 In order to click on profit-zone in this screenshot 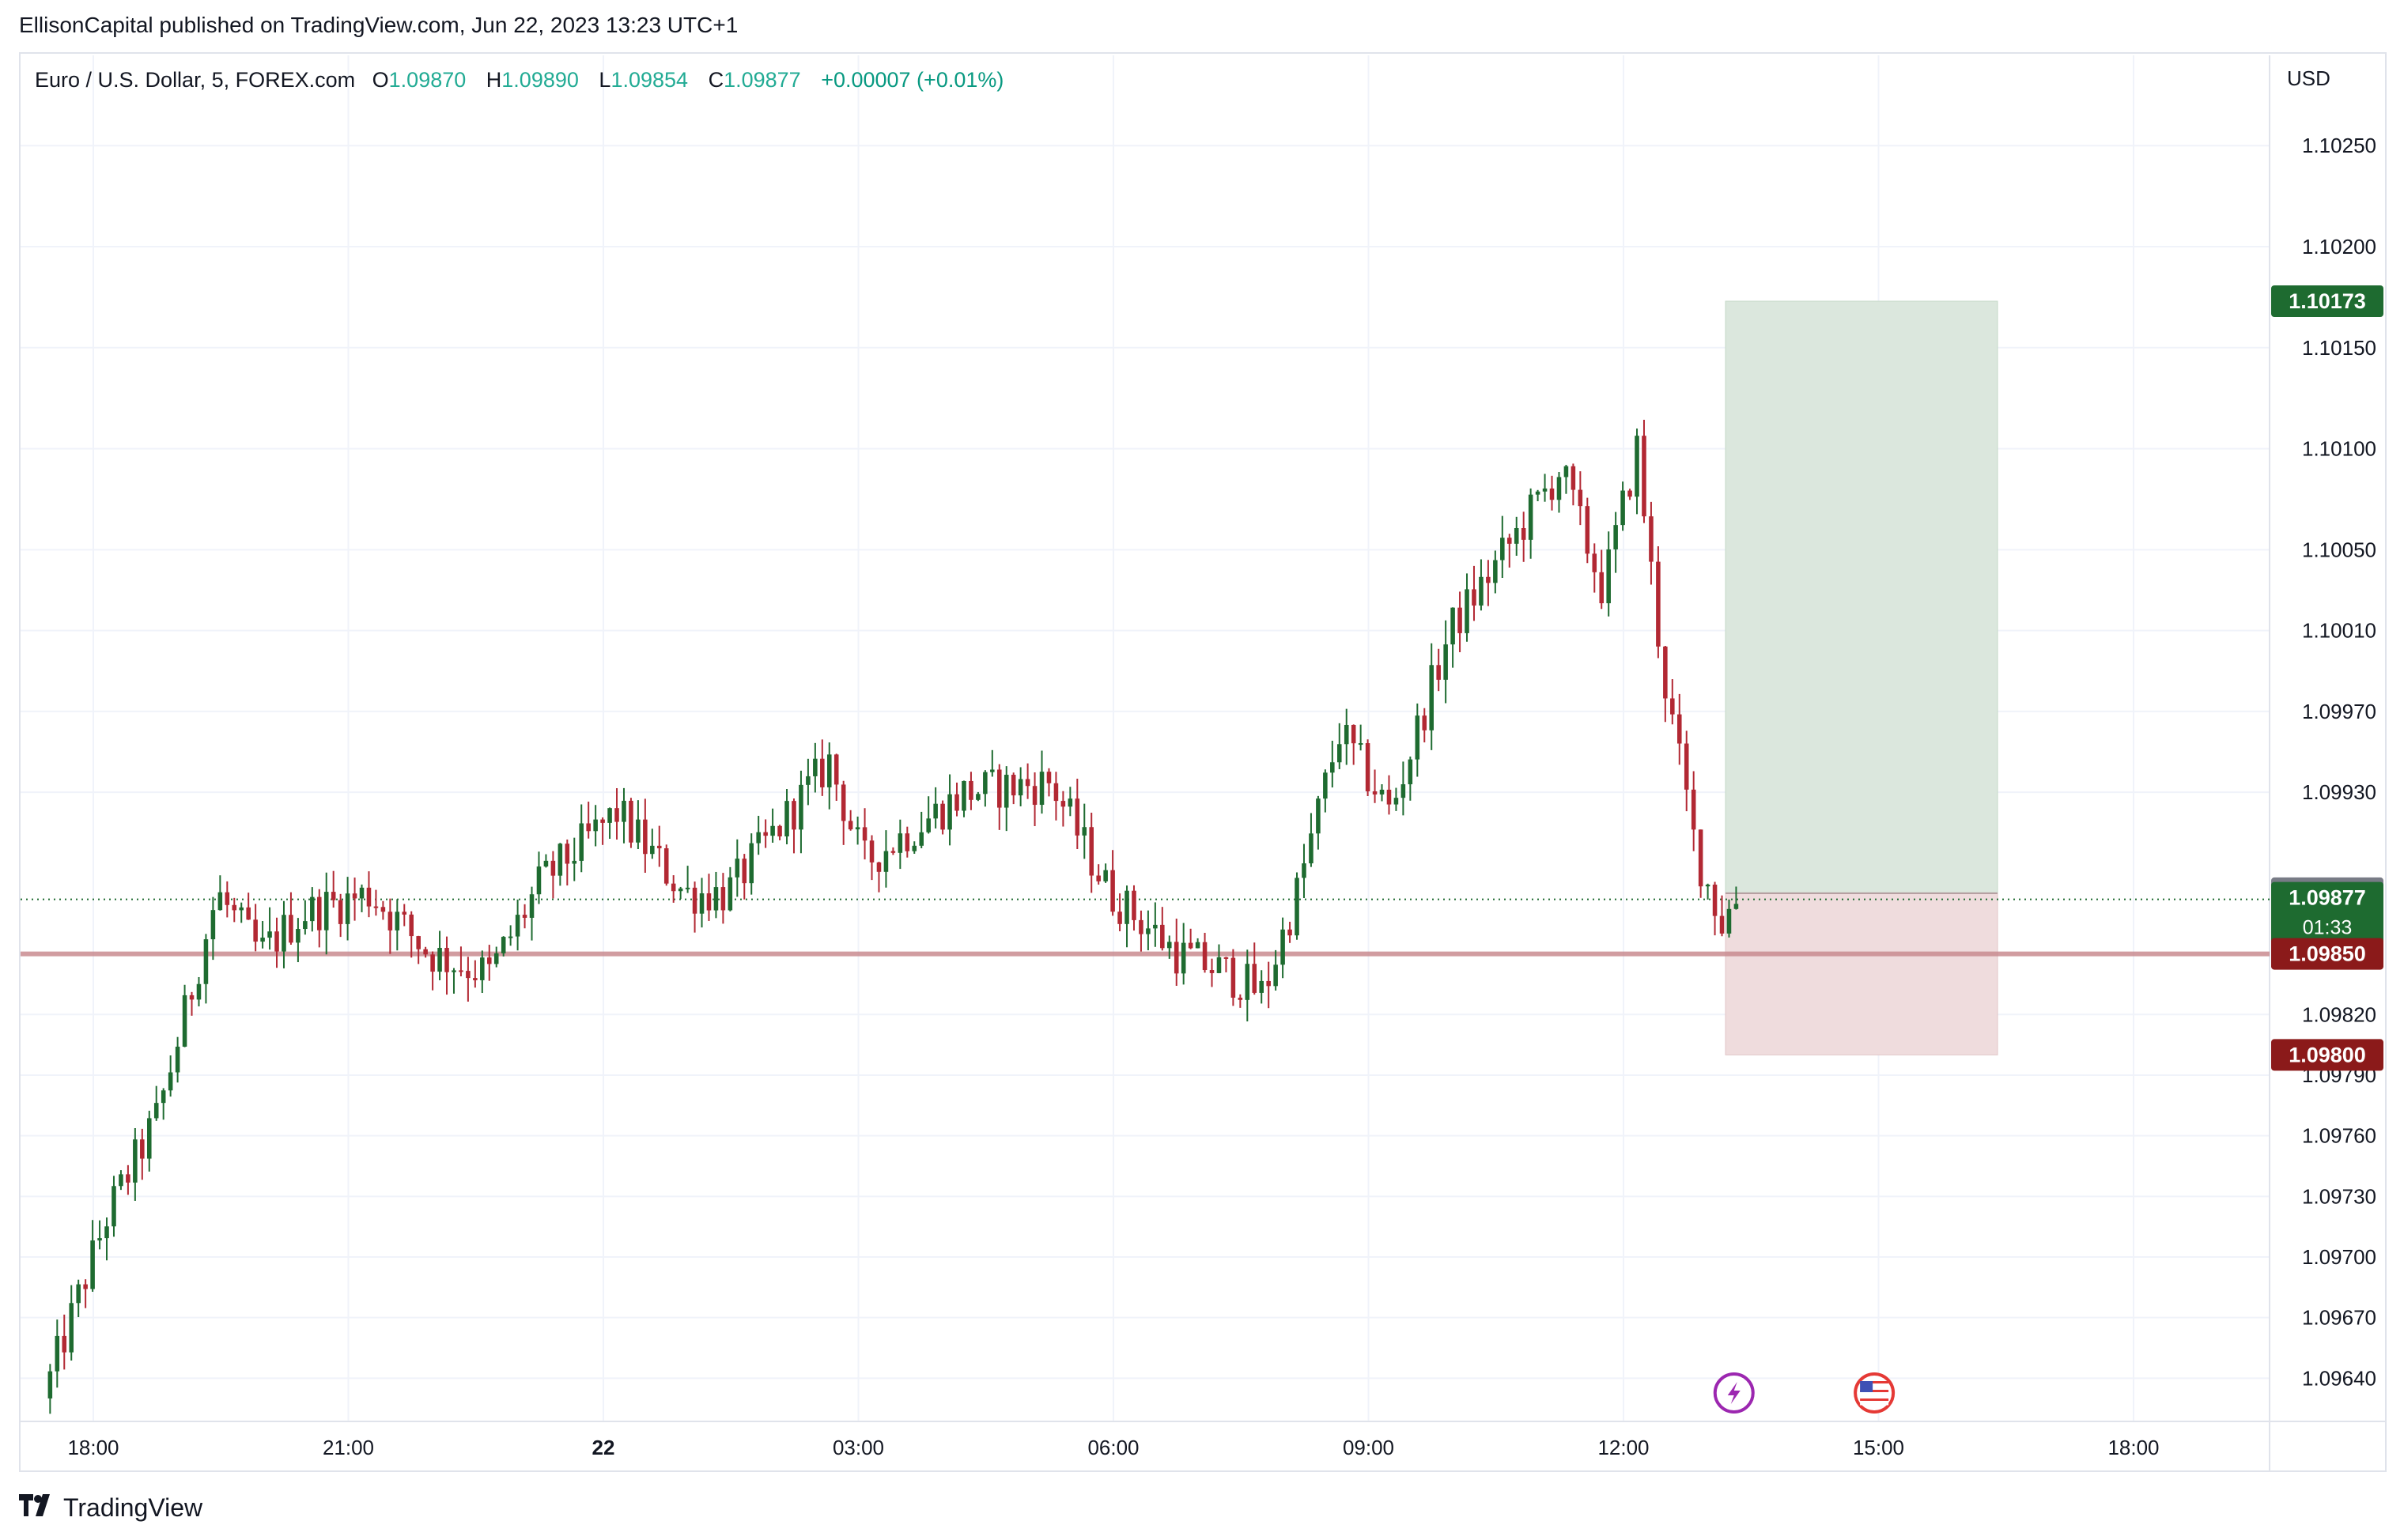, I will do `click(1861, 597)`.